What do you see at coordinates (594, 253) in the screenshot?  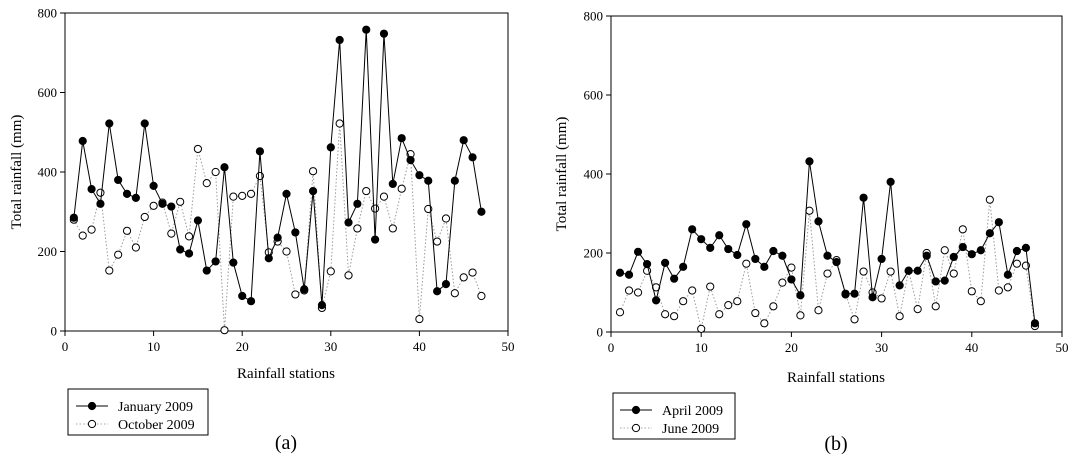 I see `y-tick-label: 200` at bounding box center [594, 253].